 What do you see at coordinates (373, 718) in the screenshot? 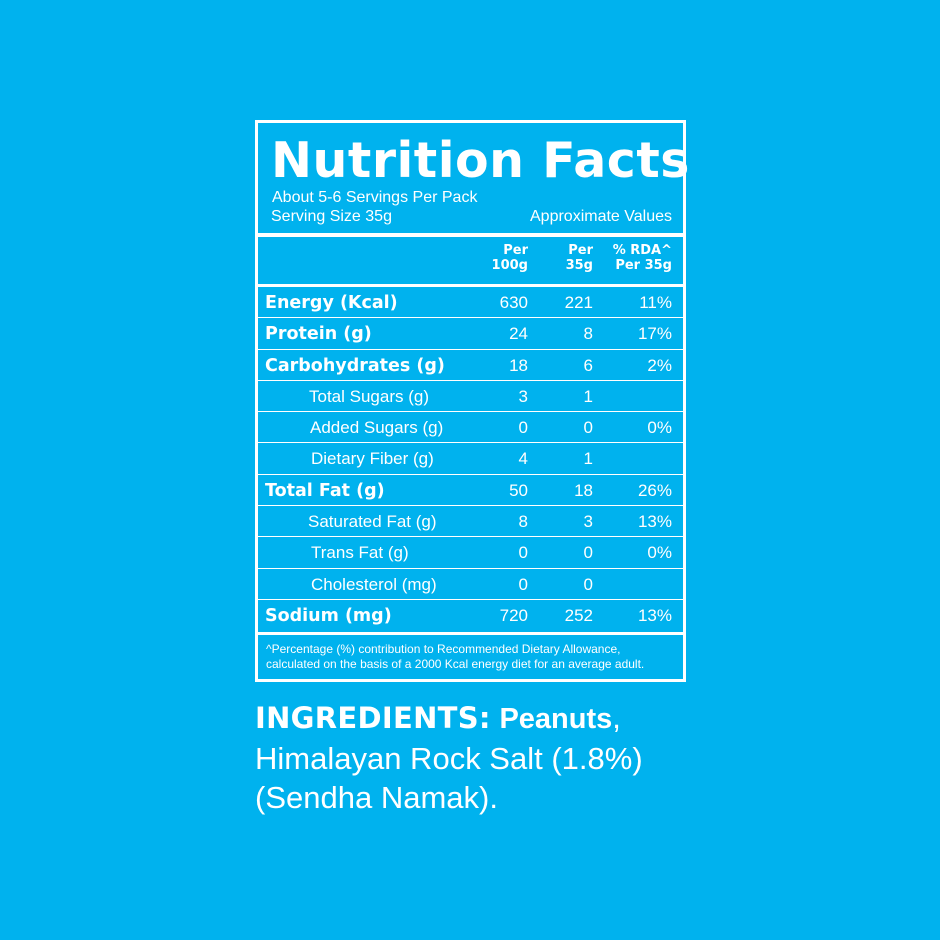
I see `ingredients-heading: INGREDIENTS:` at bounding box center [373, 718].